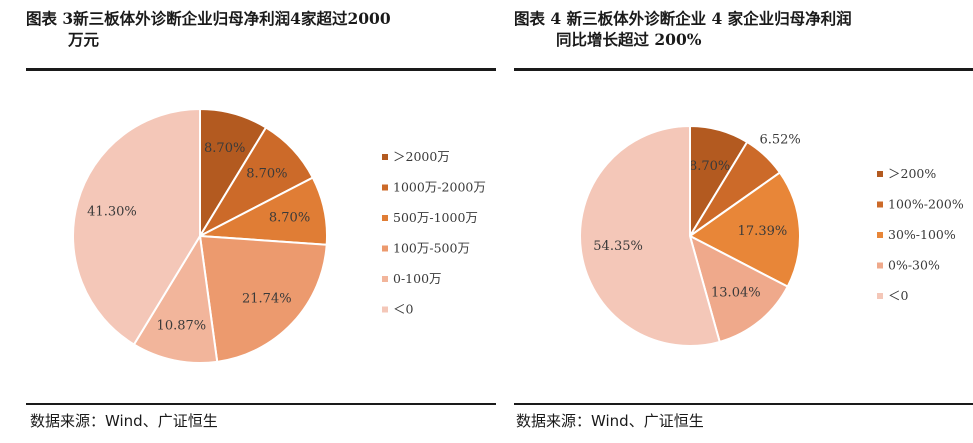 Image resolution: width=973 pixels, height=443 pixels. What do you see at coordinates (898, 295) in the screenshot?
I see `right-legend-label-4: ＜0` at bounding box center [898, 295].